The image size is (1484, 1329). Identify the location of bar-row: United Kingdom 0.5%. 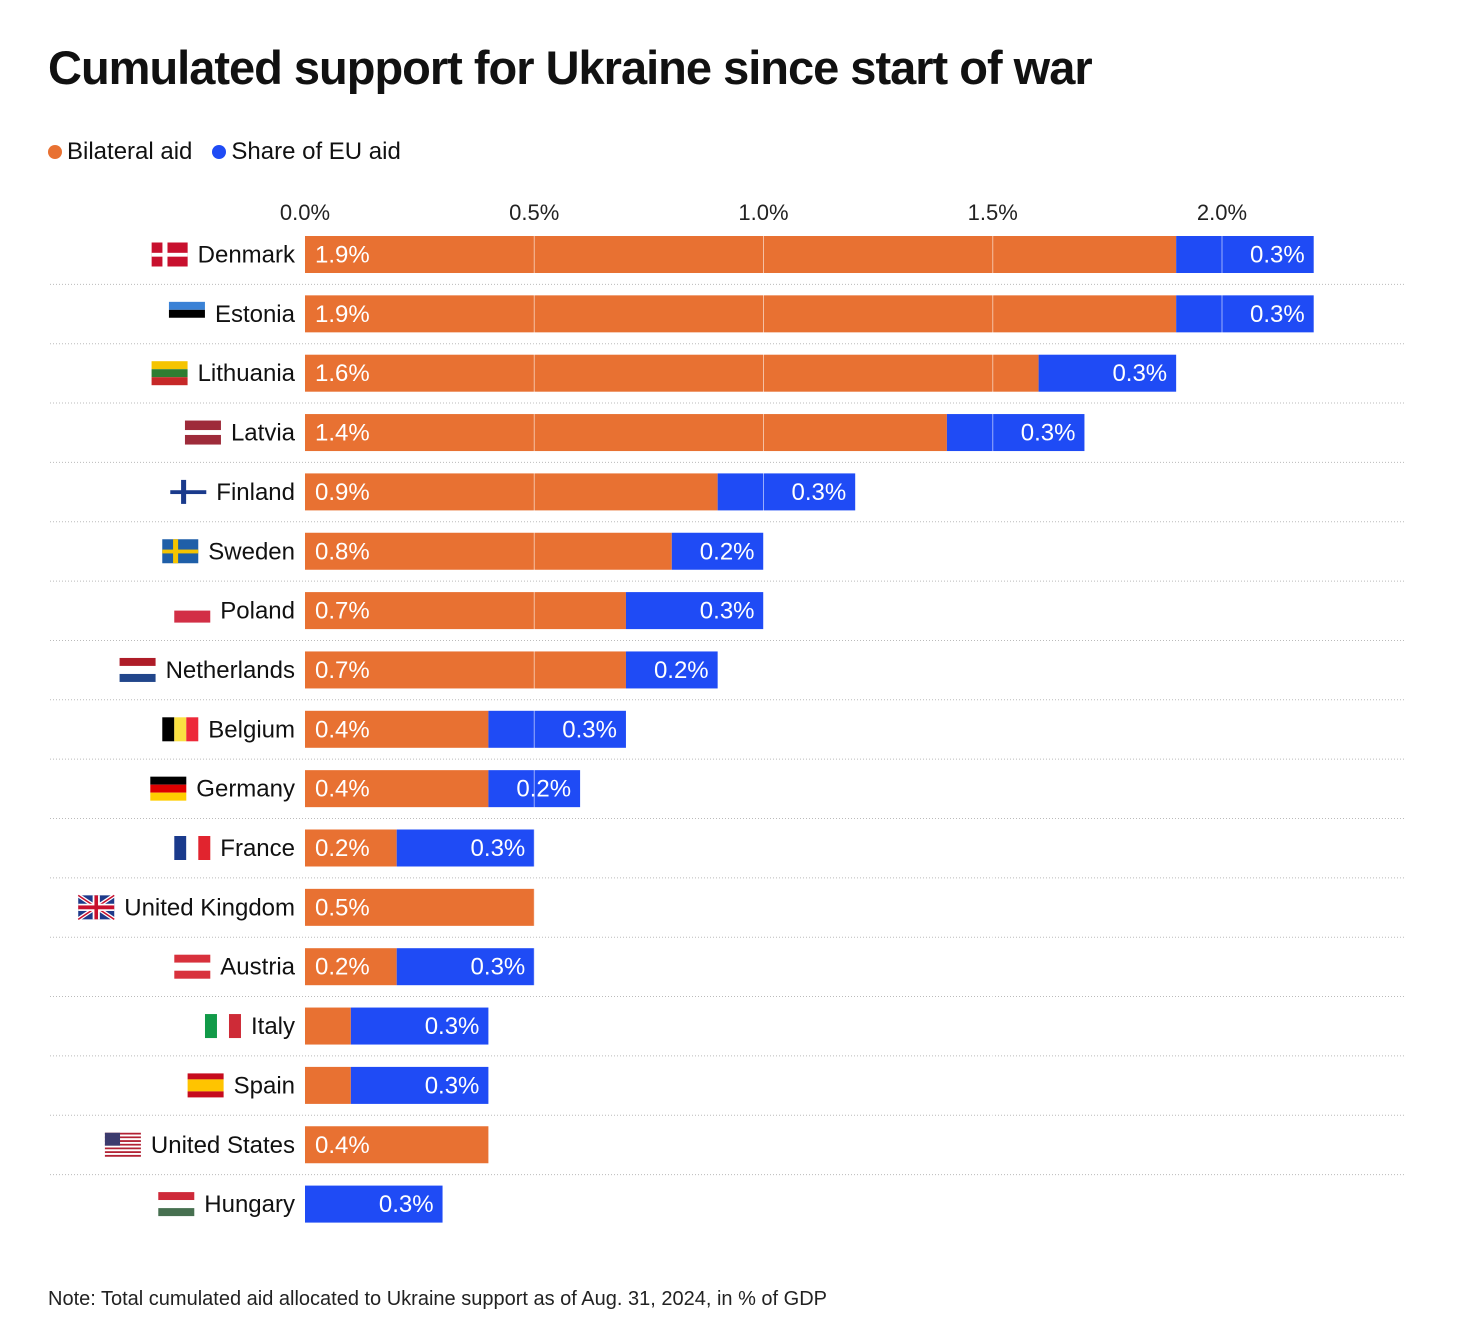
(727, 901).